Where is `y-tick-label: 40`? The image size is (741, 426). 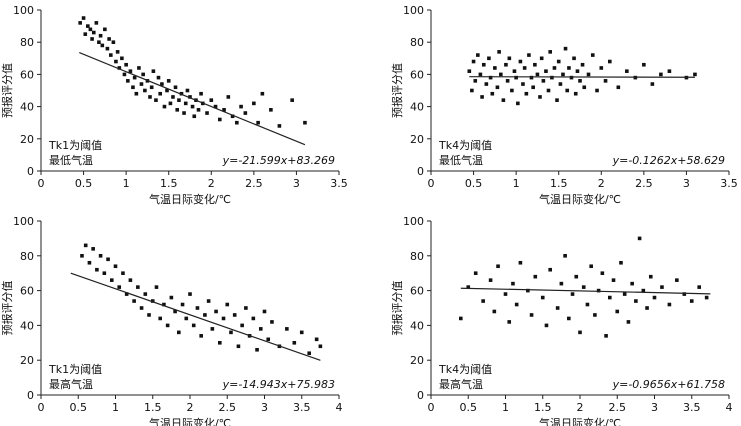 y-tick-label: 40 is located at coordinates (417, 325).